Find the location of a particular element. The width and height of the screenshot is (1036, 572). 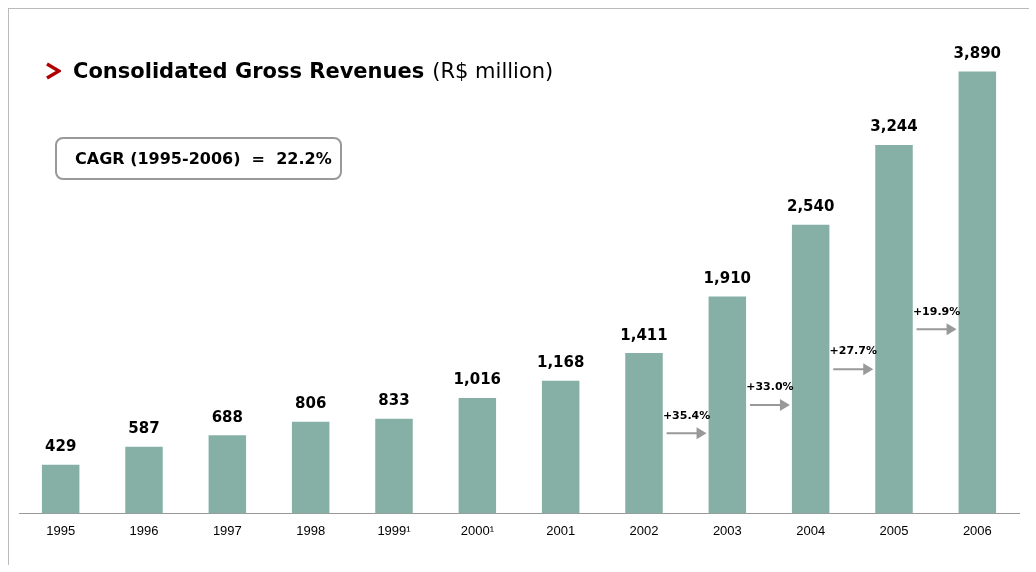

data-label: 1,016 is located at coordinates (477, 379).